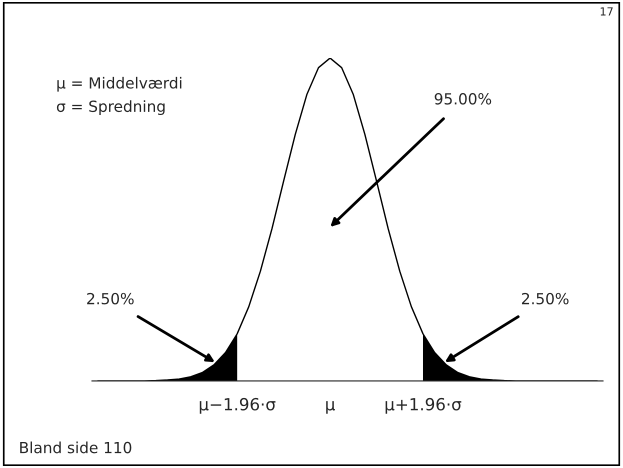  What do you see at coordinates (110, 108) in the screenshot?
I see `annotation: σ = Spredning` at bounding box center [110, 108].